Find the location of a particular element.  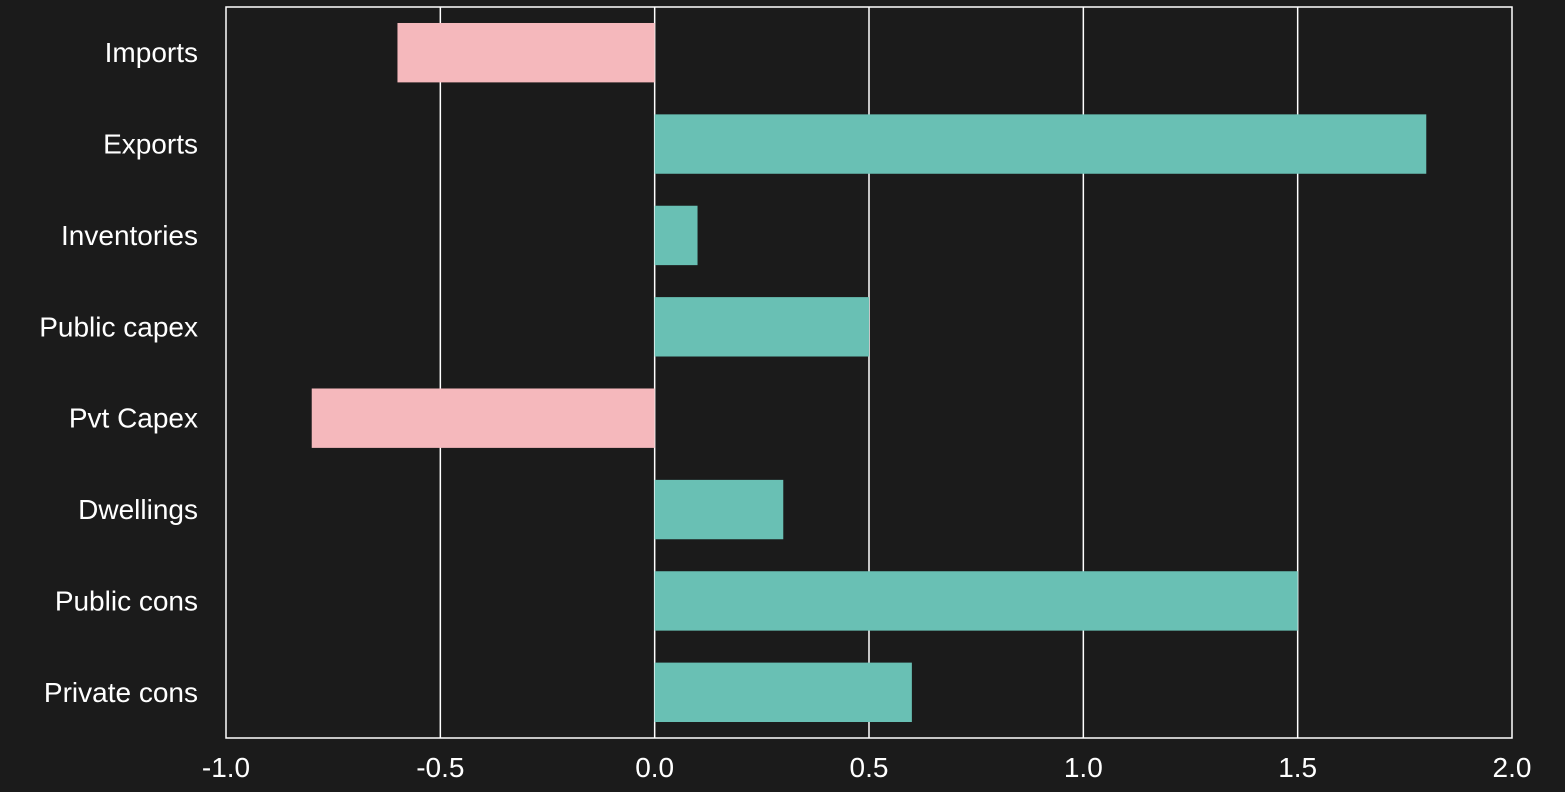

bar-exports is located at coordinates (1040, 144).